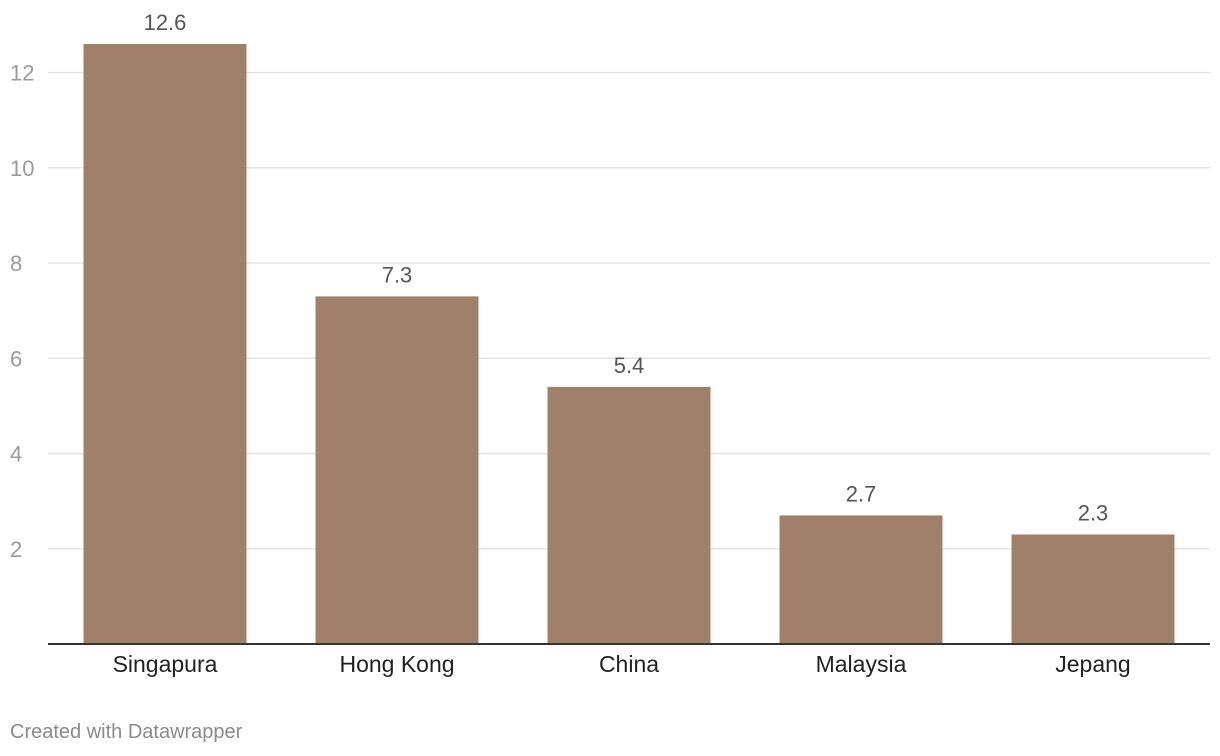 This screenshot has width=1220, height=756. I want to click on bar-hong-kong, so click(397, 470).